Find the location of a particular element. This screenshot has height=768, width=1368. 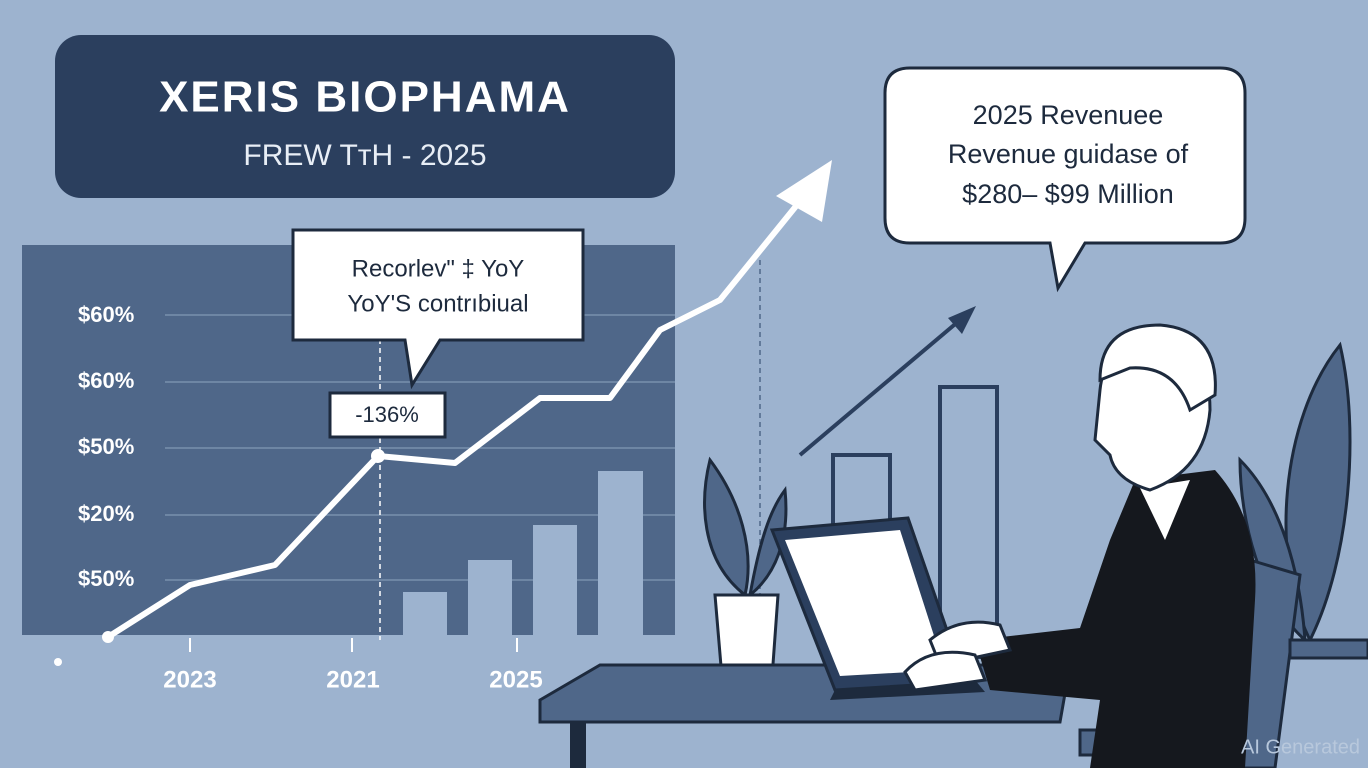

laptop-screen is located at coordinates (865, 603).